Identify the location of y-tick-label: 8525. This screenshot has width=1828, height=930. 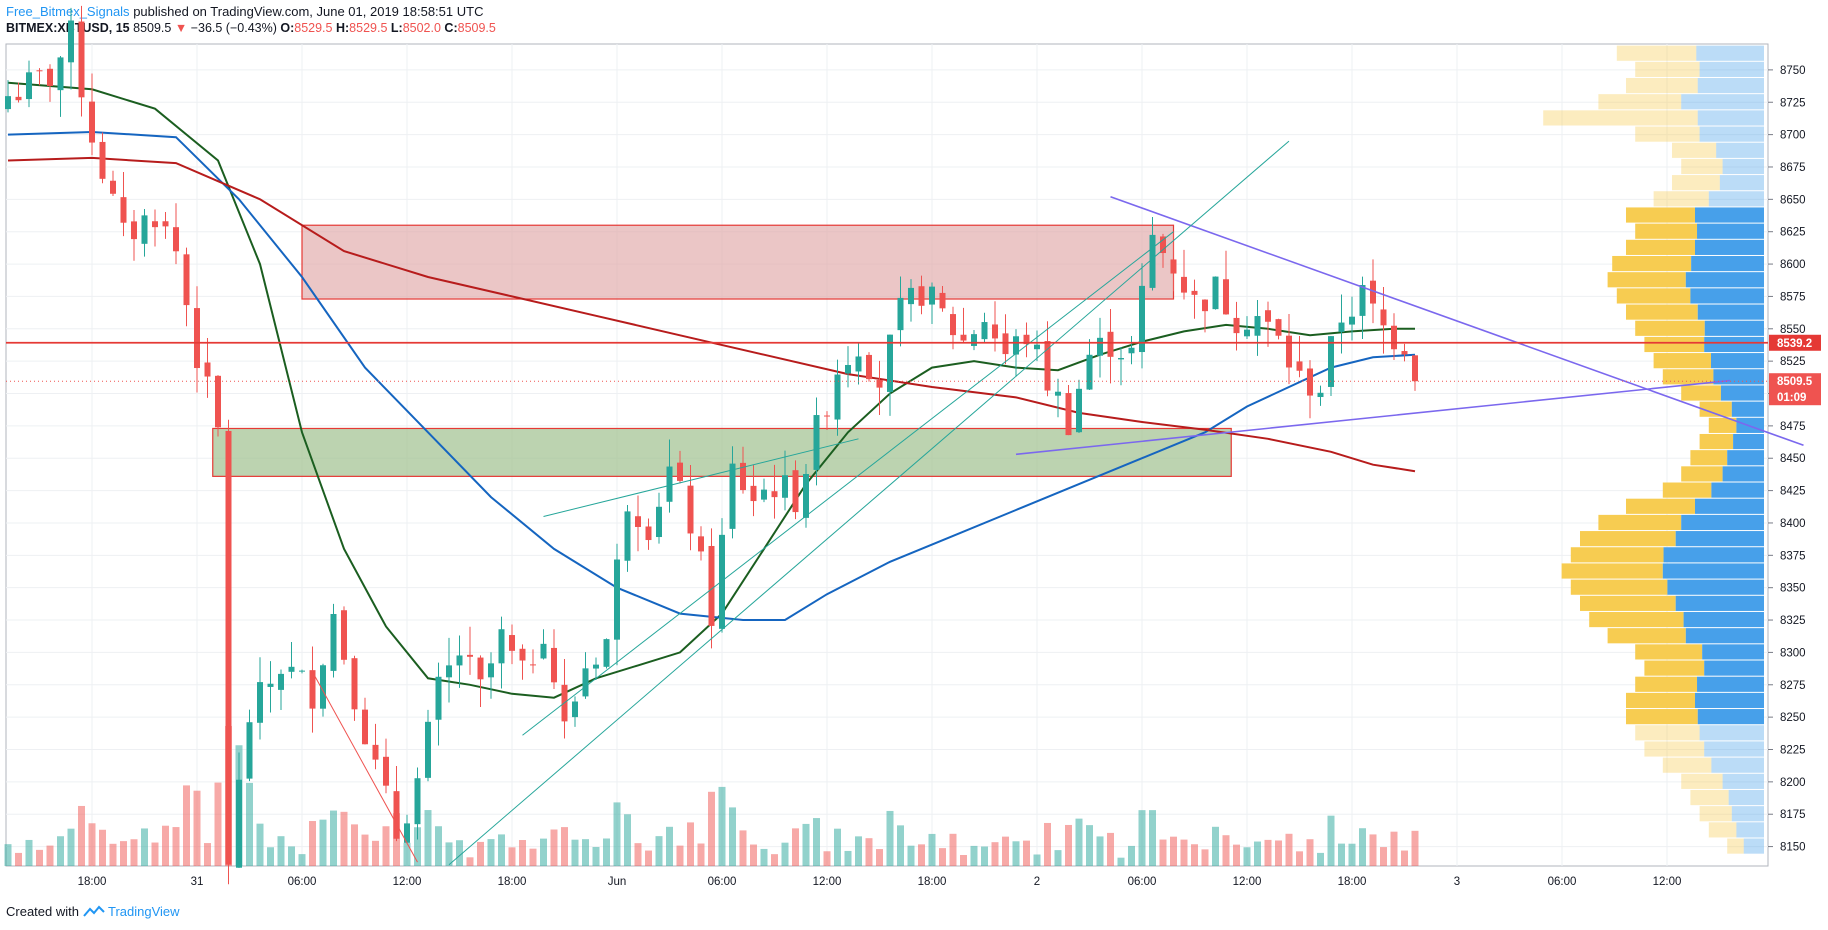
(1793, 362).